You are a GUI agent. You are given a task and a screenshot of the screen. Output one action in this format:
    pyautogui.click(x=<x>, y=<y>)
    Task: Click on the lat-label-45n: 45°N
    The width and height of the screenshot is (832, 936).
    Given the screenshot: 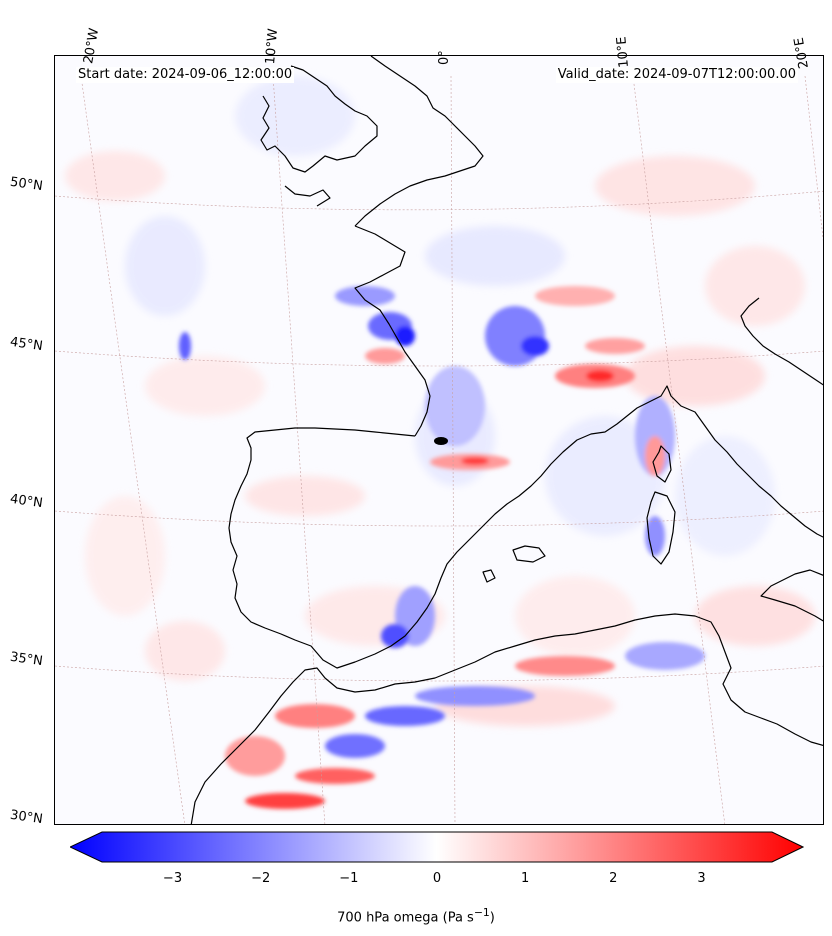 What is the action you would take?
    pyautogui.click(x=26, y=344)
    